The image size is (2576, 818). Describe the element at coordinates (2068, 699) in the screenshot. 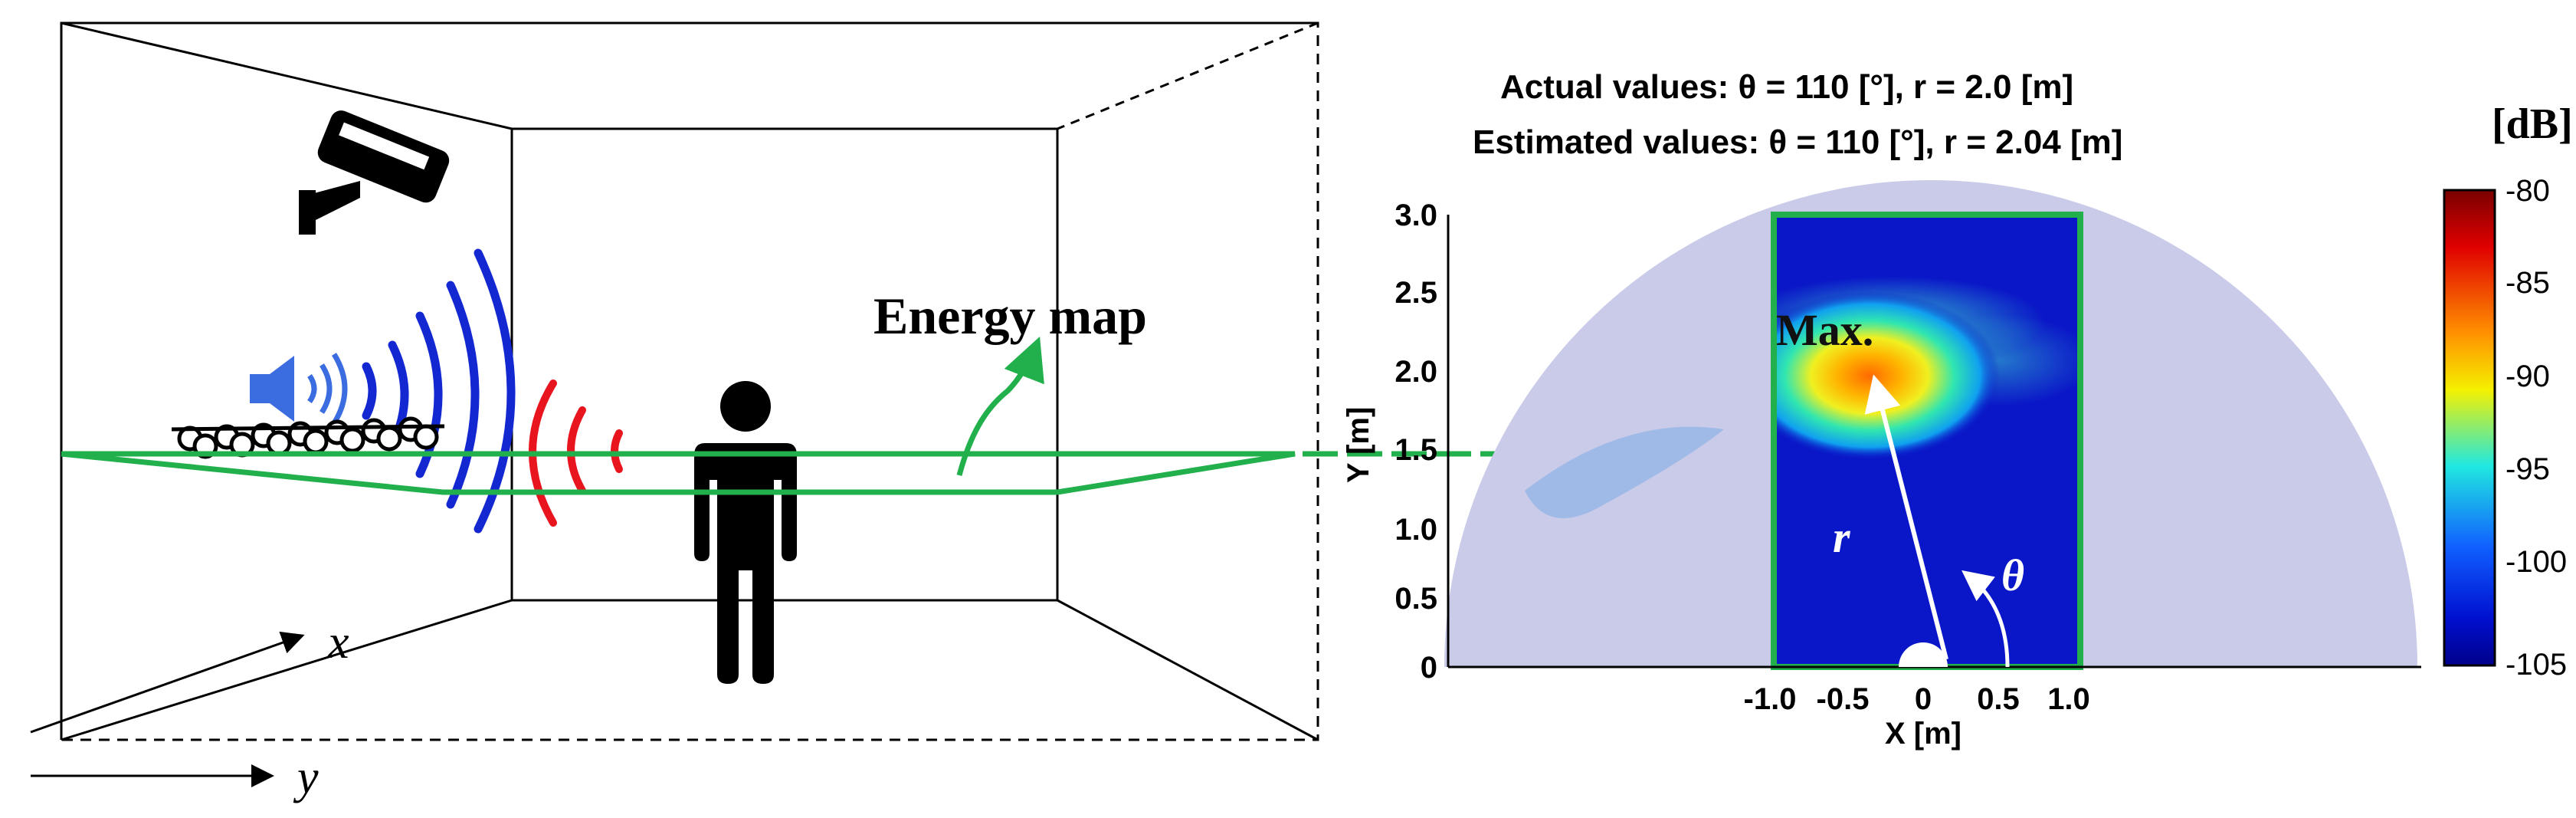

I see `x-tick: 1.0` at that location.